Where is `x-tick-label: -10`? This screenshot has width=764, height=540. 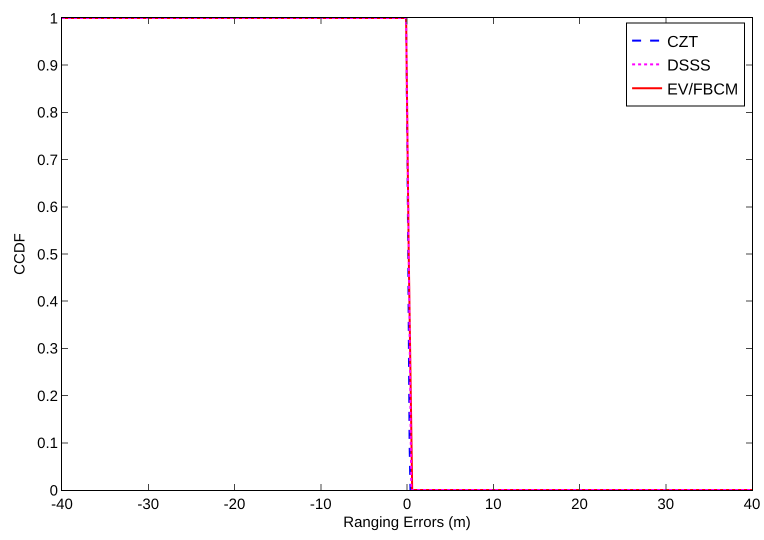
x-tick-label: -10 is located at coordinates (321, 504).